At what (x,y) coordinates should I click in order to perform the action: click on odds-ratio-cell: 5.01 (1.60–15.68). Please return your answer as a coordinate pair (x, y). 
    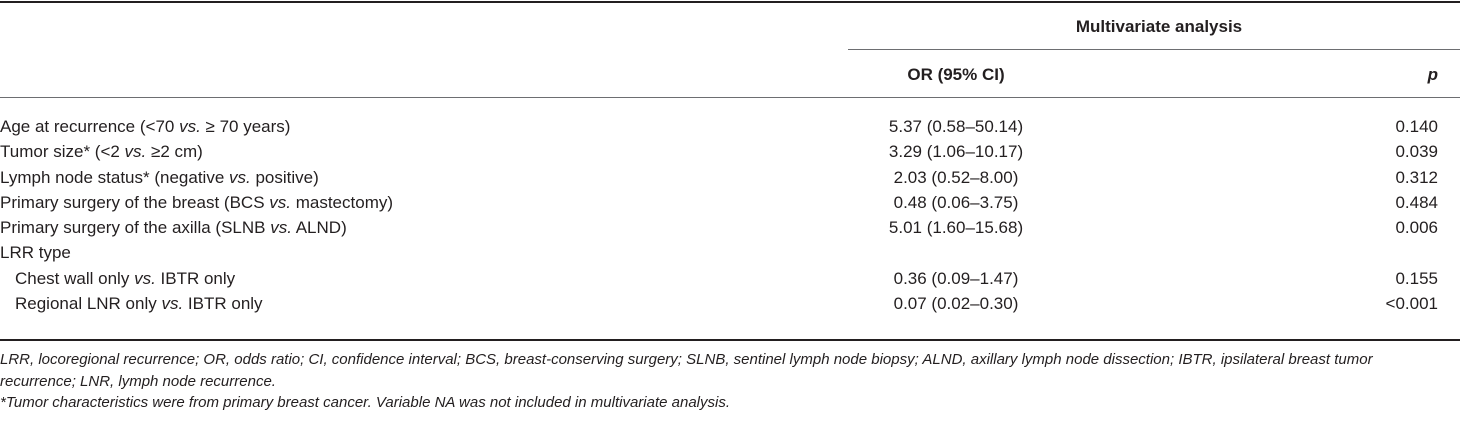
    Looking at the image, I should click on (956, 228).